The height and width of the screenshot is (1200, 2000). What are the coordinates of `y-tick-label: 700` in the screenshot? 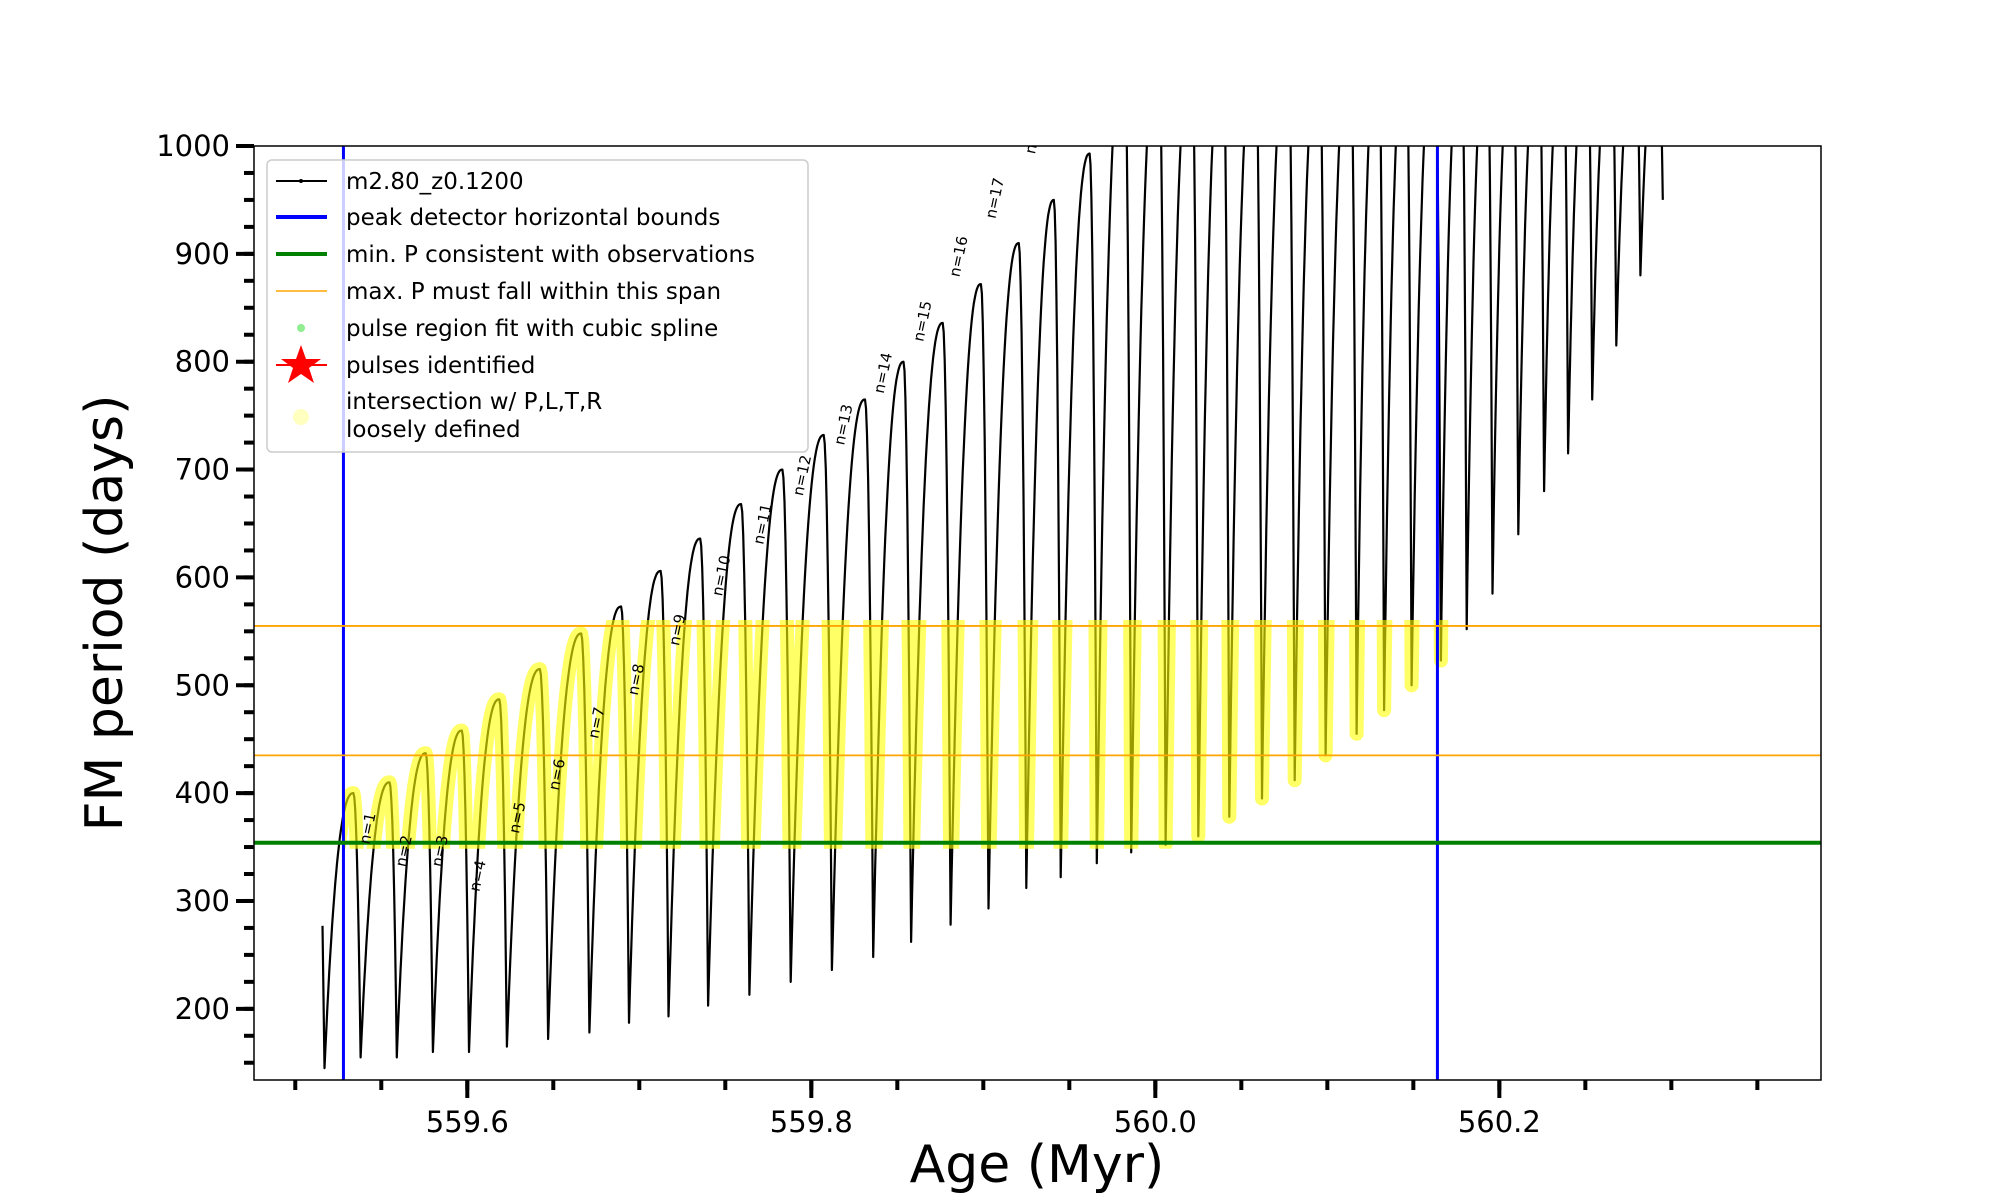 It's located at (202, 470).